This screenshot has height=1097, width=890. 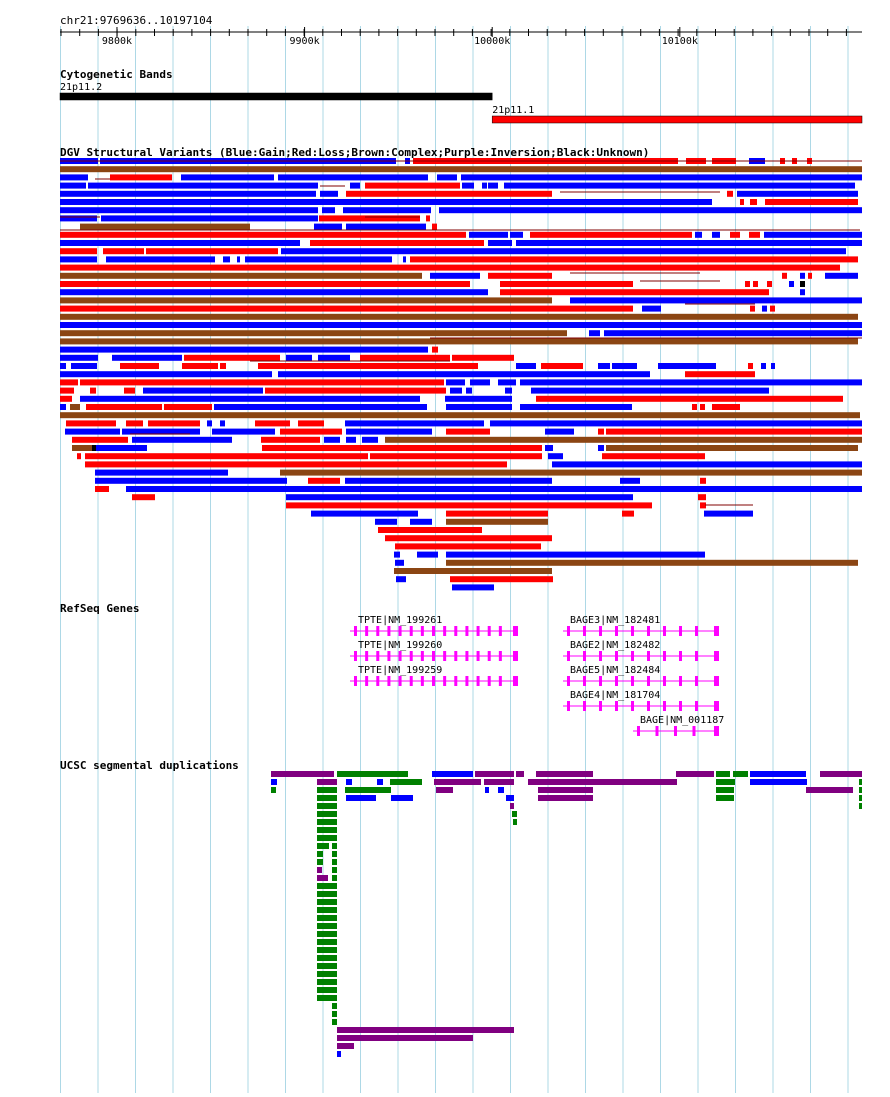 I want to click on gene-label: TPTE|NM_199260, so click(x=400, y=645).